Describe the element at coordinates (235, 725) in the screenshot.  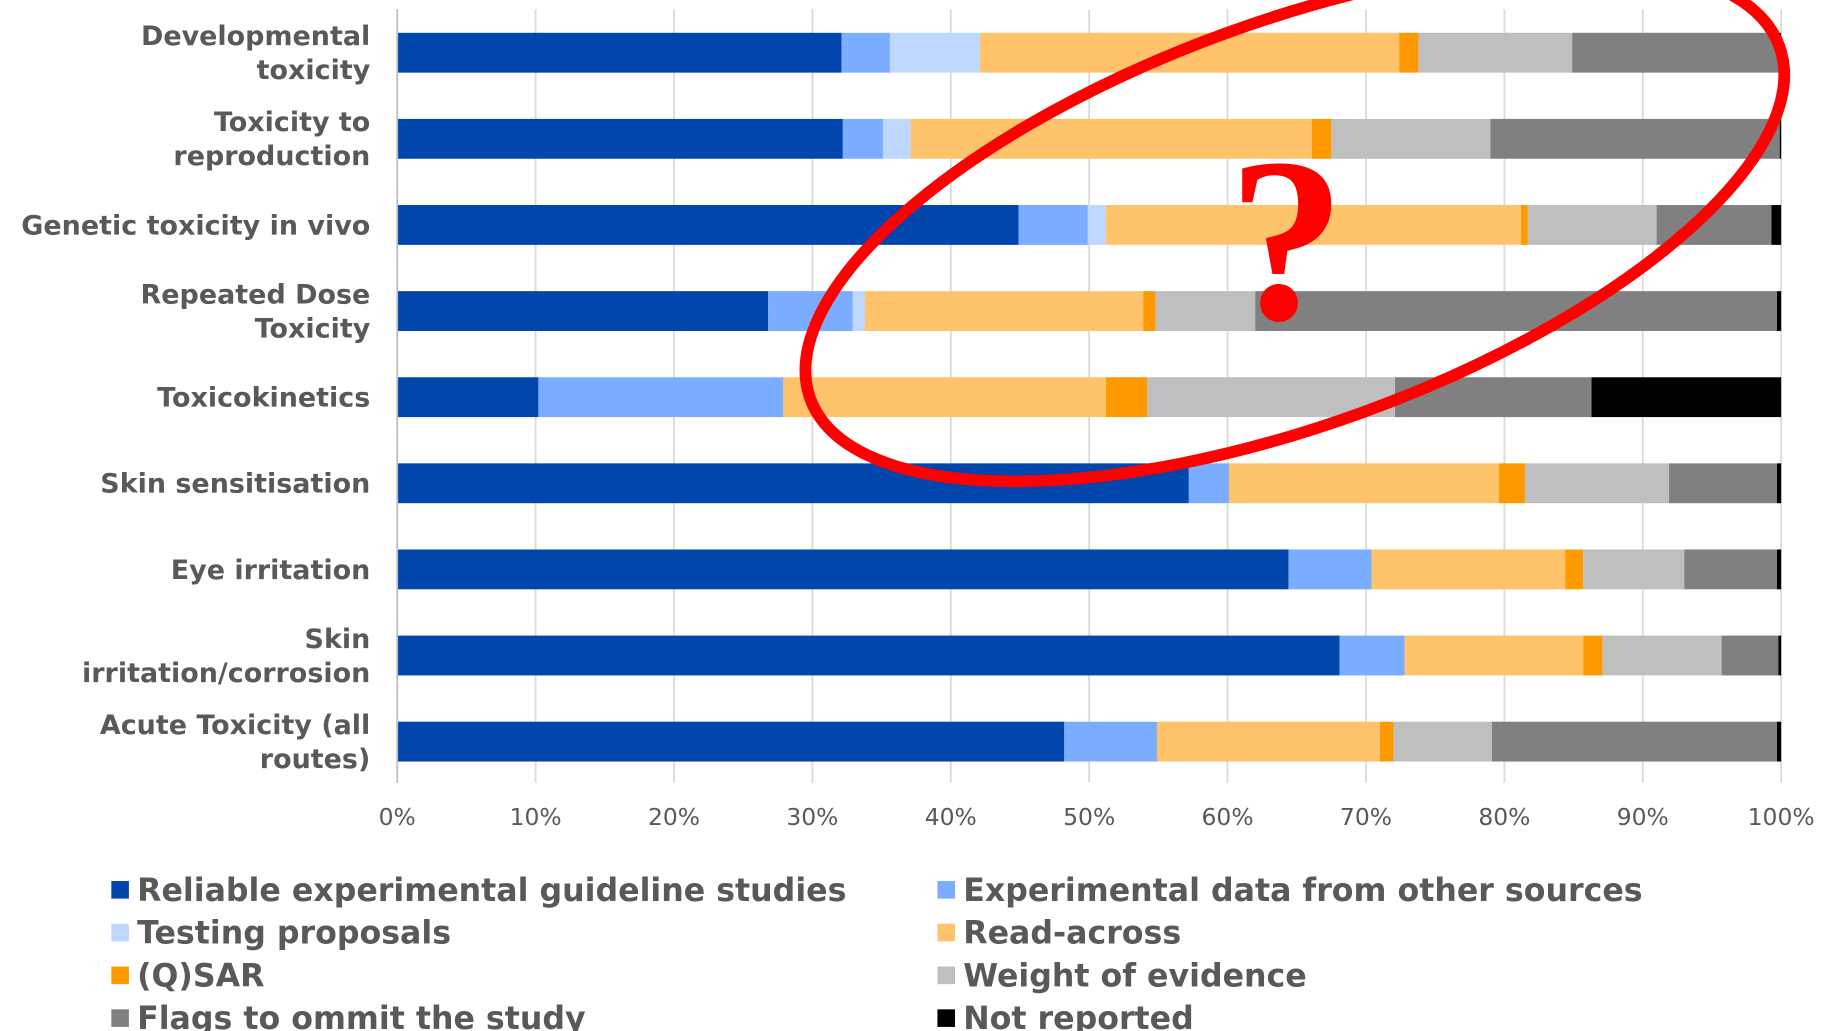
I see `y-tick-label: Acute Toxicity (all` at that location.